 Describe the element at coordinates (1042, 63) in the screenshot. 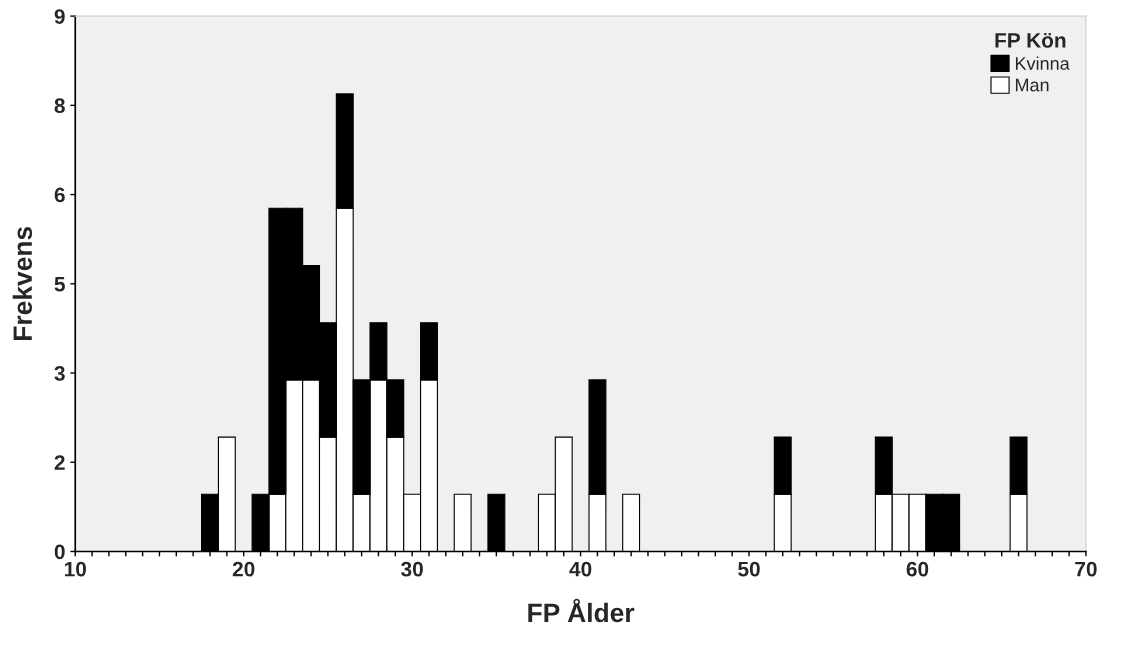

I see `legend-label: Kvinna` at that location.